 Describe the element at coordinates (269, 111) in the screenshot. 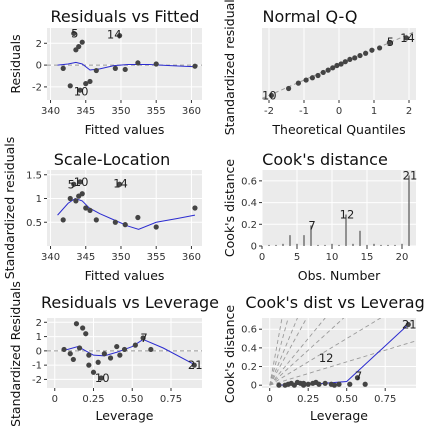

I see `x-tick-label: -2` at that location.